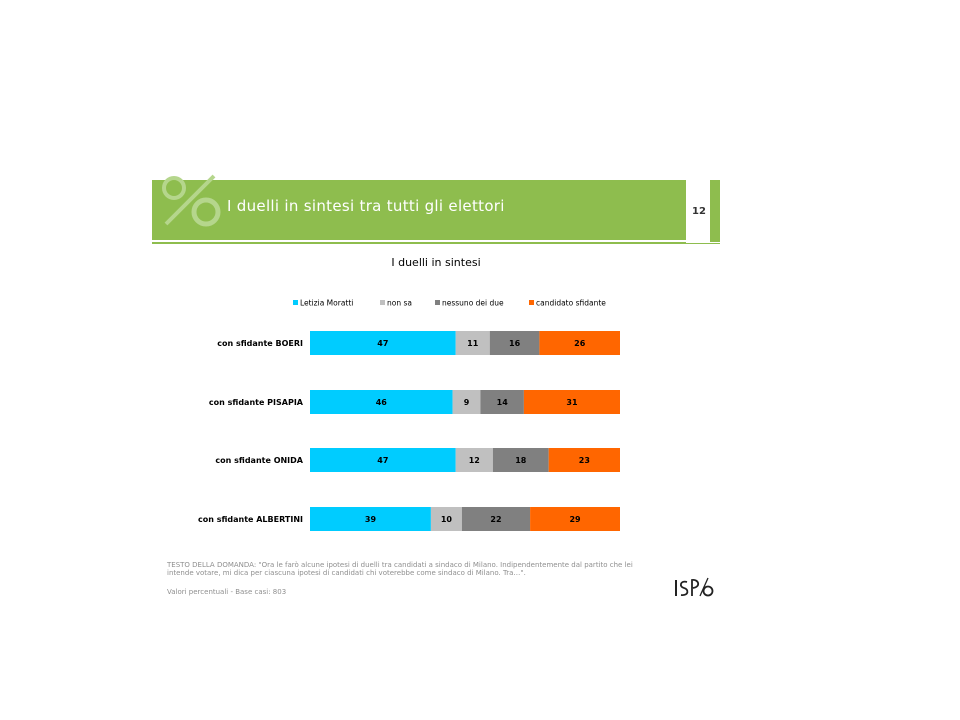 The image size is (960, 720). Describe the element at coordinates (715, 211) in the screenshot. I see `page-number-bar` at that location.